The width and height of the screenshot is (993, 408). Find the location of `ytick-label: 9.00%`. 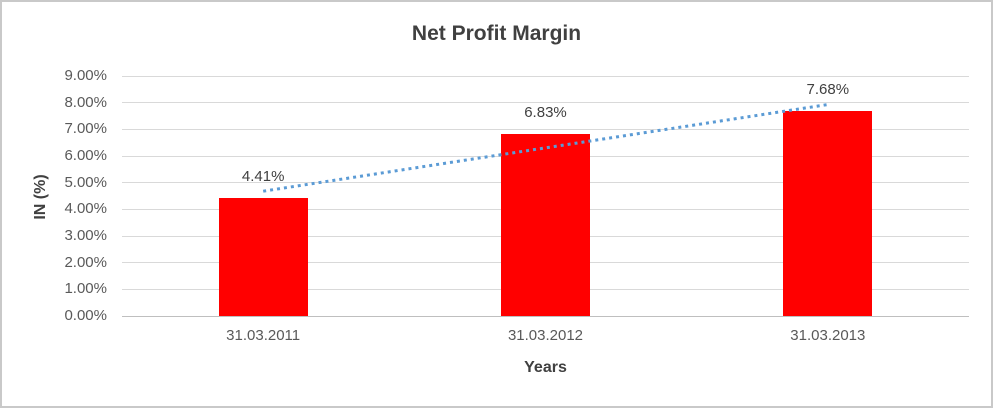

ytick-label: 9.00% is located at coordinates (85, 75).